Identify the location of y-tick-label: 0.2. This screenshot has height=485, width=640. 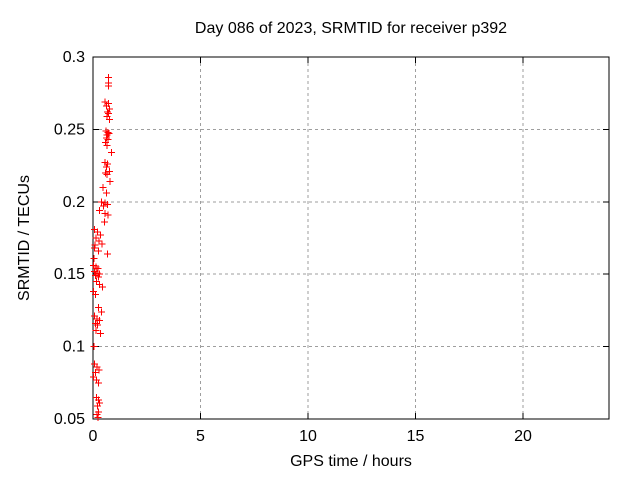
(74, 202).